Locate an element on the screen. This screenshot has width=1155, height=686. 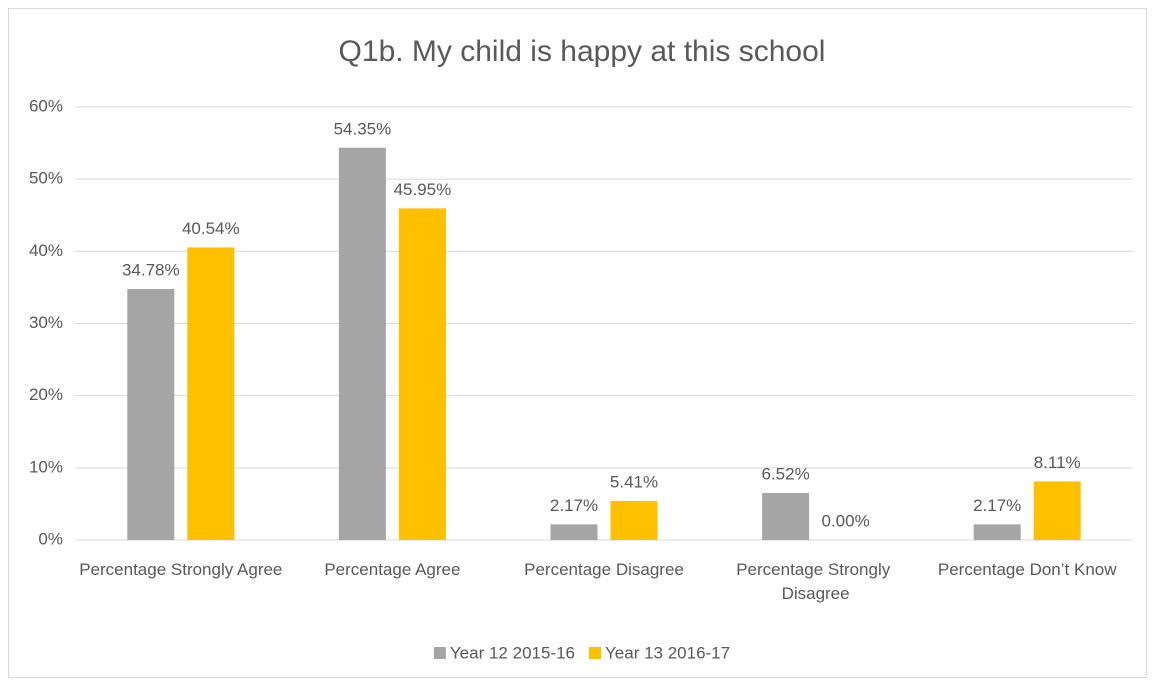
y-tick-label: 50% is located at coordinates (46, 178).